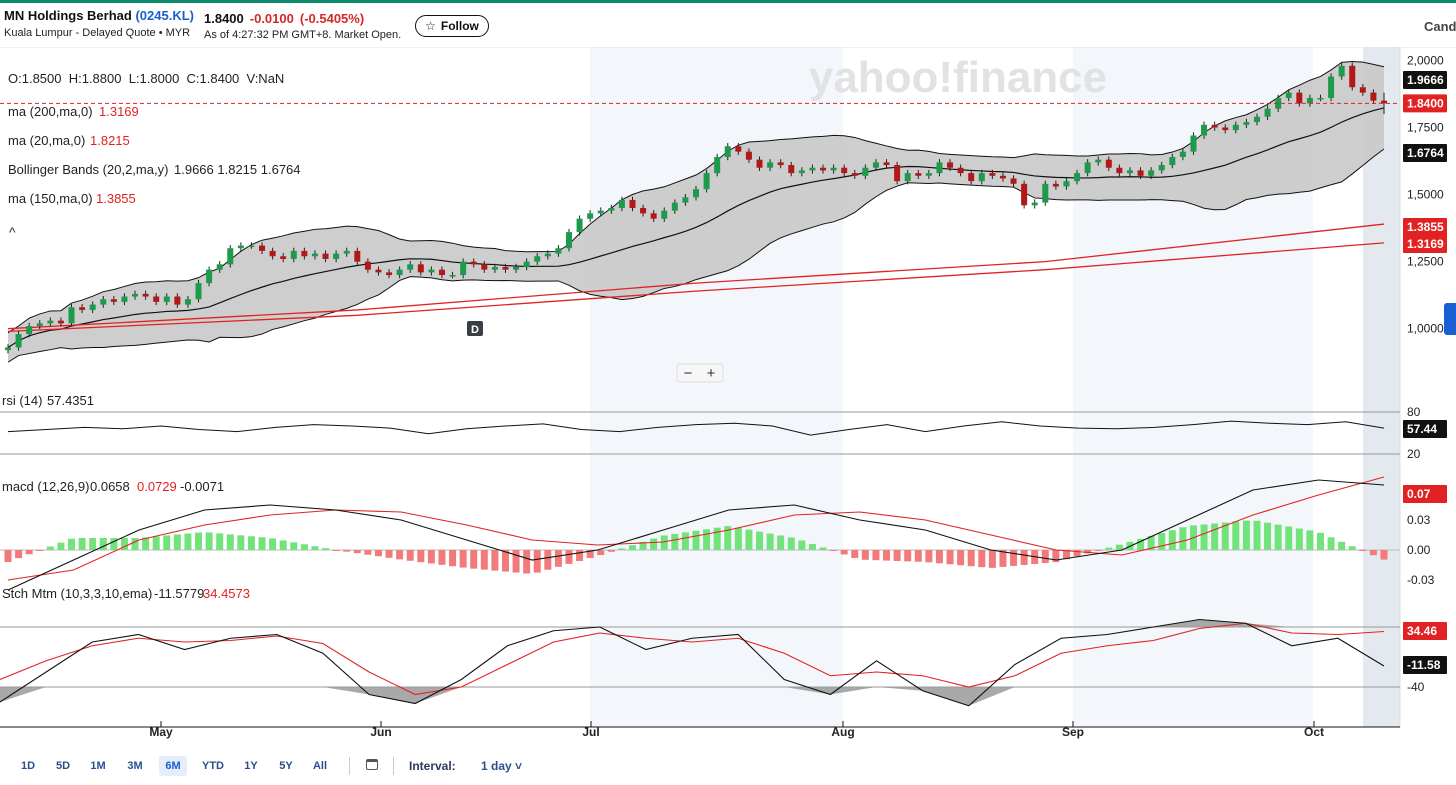 This screenshot has width=1456, height=785. I want to click on range-button-1m: 1M, so click(98, 766).